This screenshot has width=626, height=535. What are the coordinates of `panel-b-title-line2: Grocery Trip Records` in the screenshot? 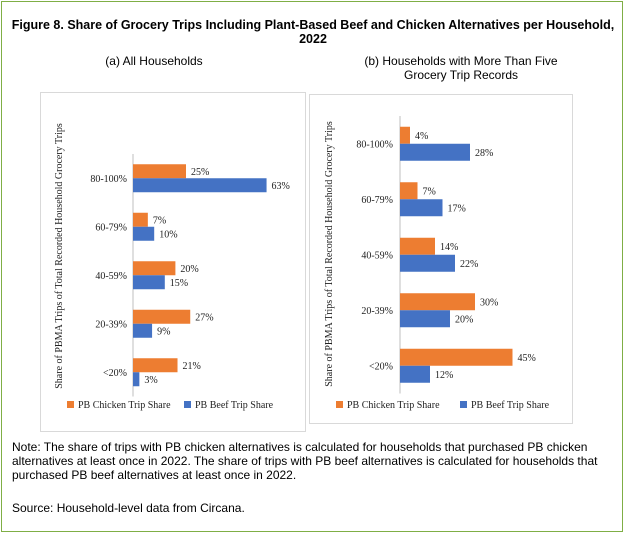 It's located at (461, 75).